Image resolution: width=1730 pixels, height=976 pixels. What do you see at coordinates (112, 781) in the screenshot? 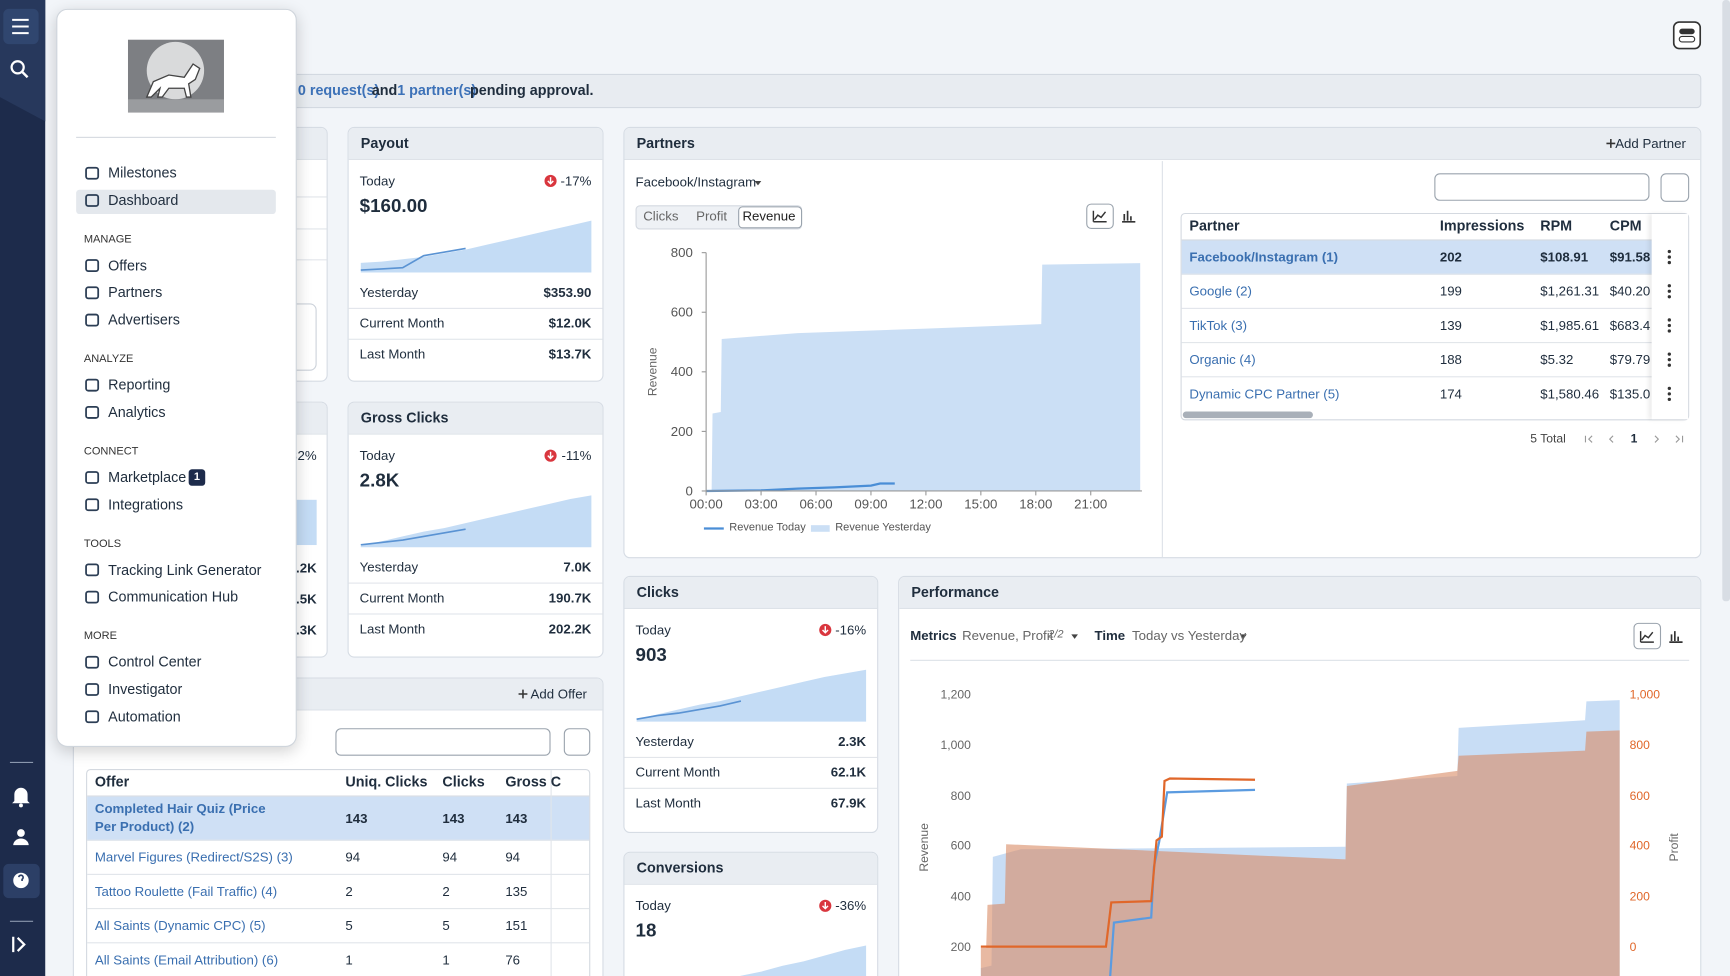
I see `column-header: Offer` at bounding box center [112, 781].